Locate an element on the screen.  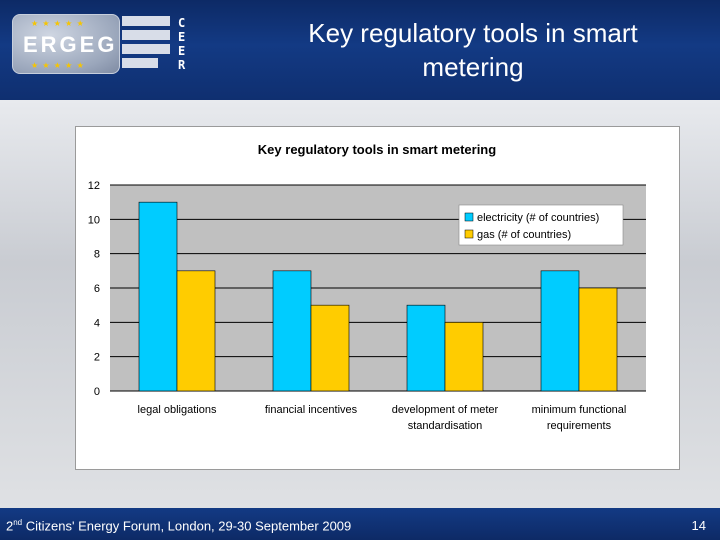
ergeg-logo-text: ERGEG is located at coordinates (70, 44).